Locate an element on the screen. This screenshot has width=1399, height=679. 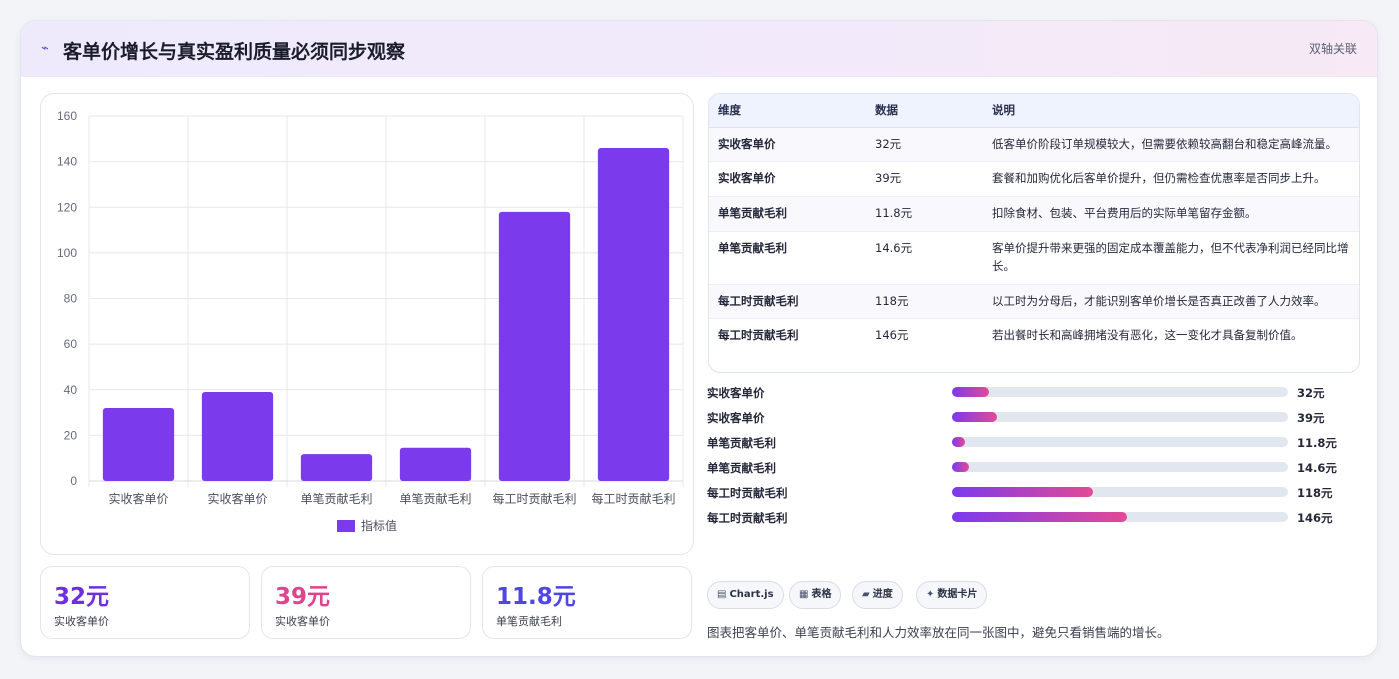
table-cell: 低客单价阶段订单规模较大，但需要依赖较高翻台和稳定高峰流量。 is located at coordinates (1171, 145).